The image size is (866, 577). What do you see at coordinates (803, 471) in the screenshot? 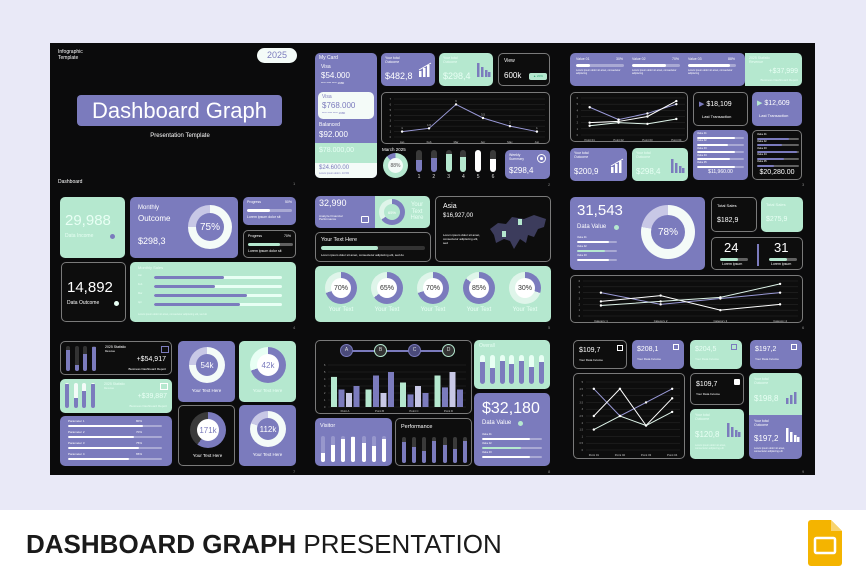
I see `page-number: 9` at bounding box center [803, 471].